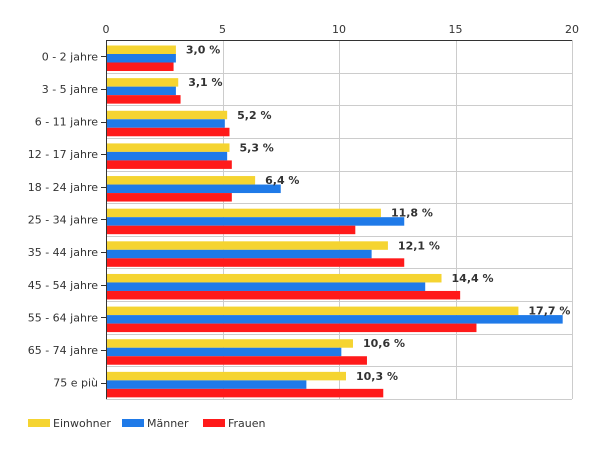 This screenshot has width=600, height=450. Describe the element at coordinates (205, 82) in the screenshot. I see `data-label: 3,1 %` at that location.